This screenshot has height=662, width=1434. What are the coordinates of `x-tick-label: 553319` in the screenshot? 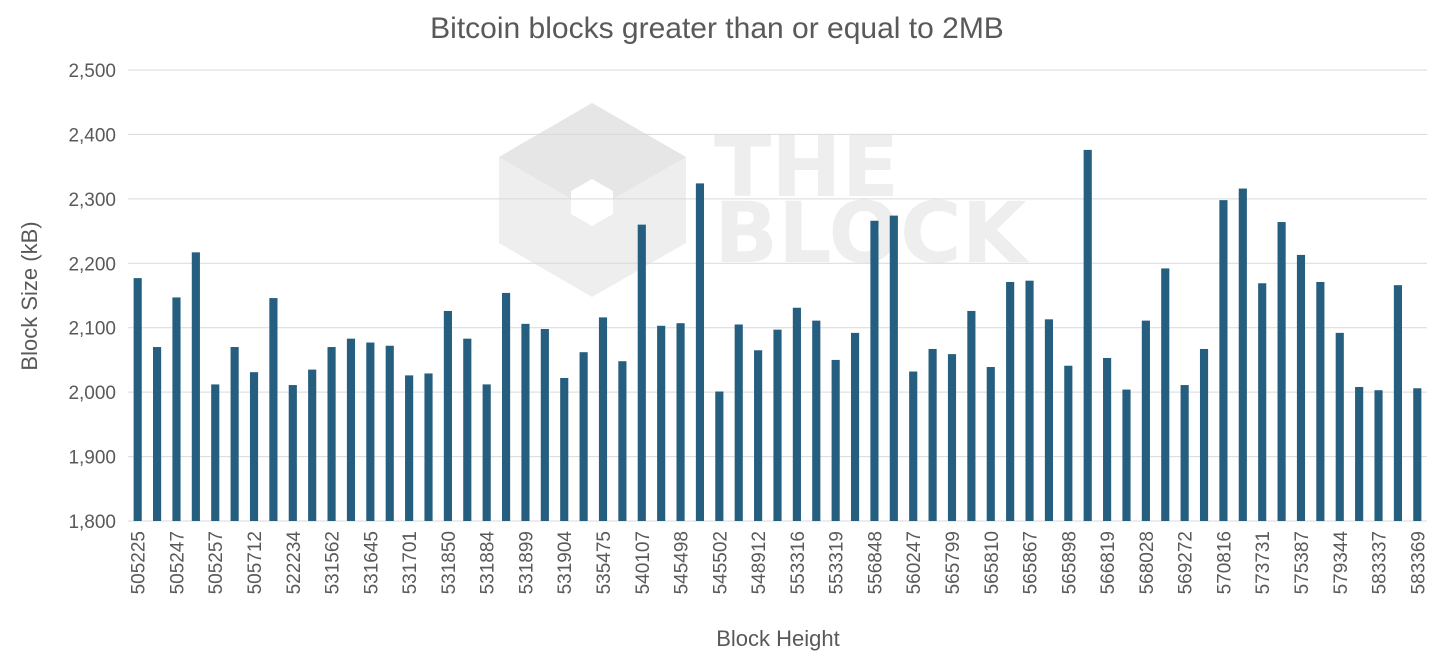 It's located at (837, 562).